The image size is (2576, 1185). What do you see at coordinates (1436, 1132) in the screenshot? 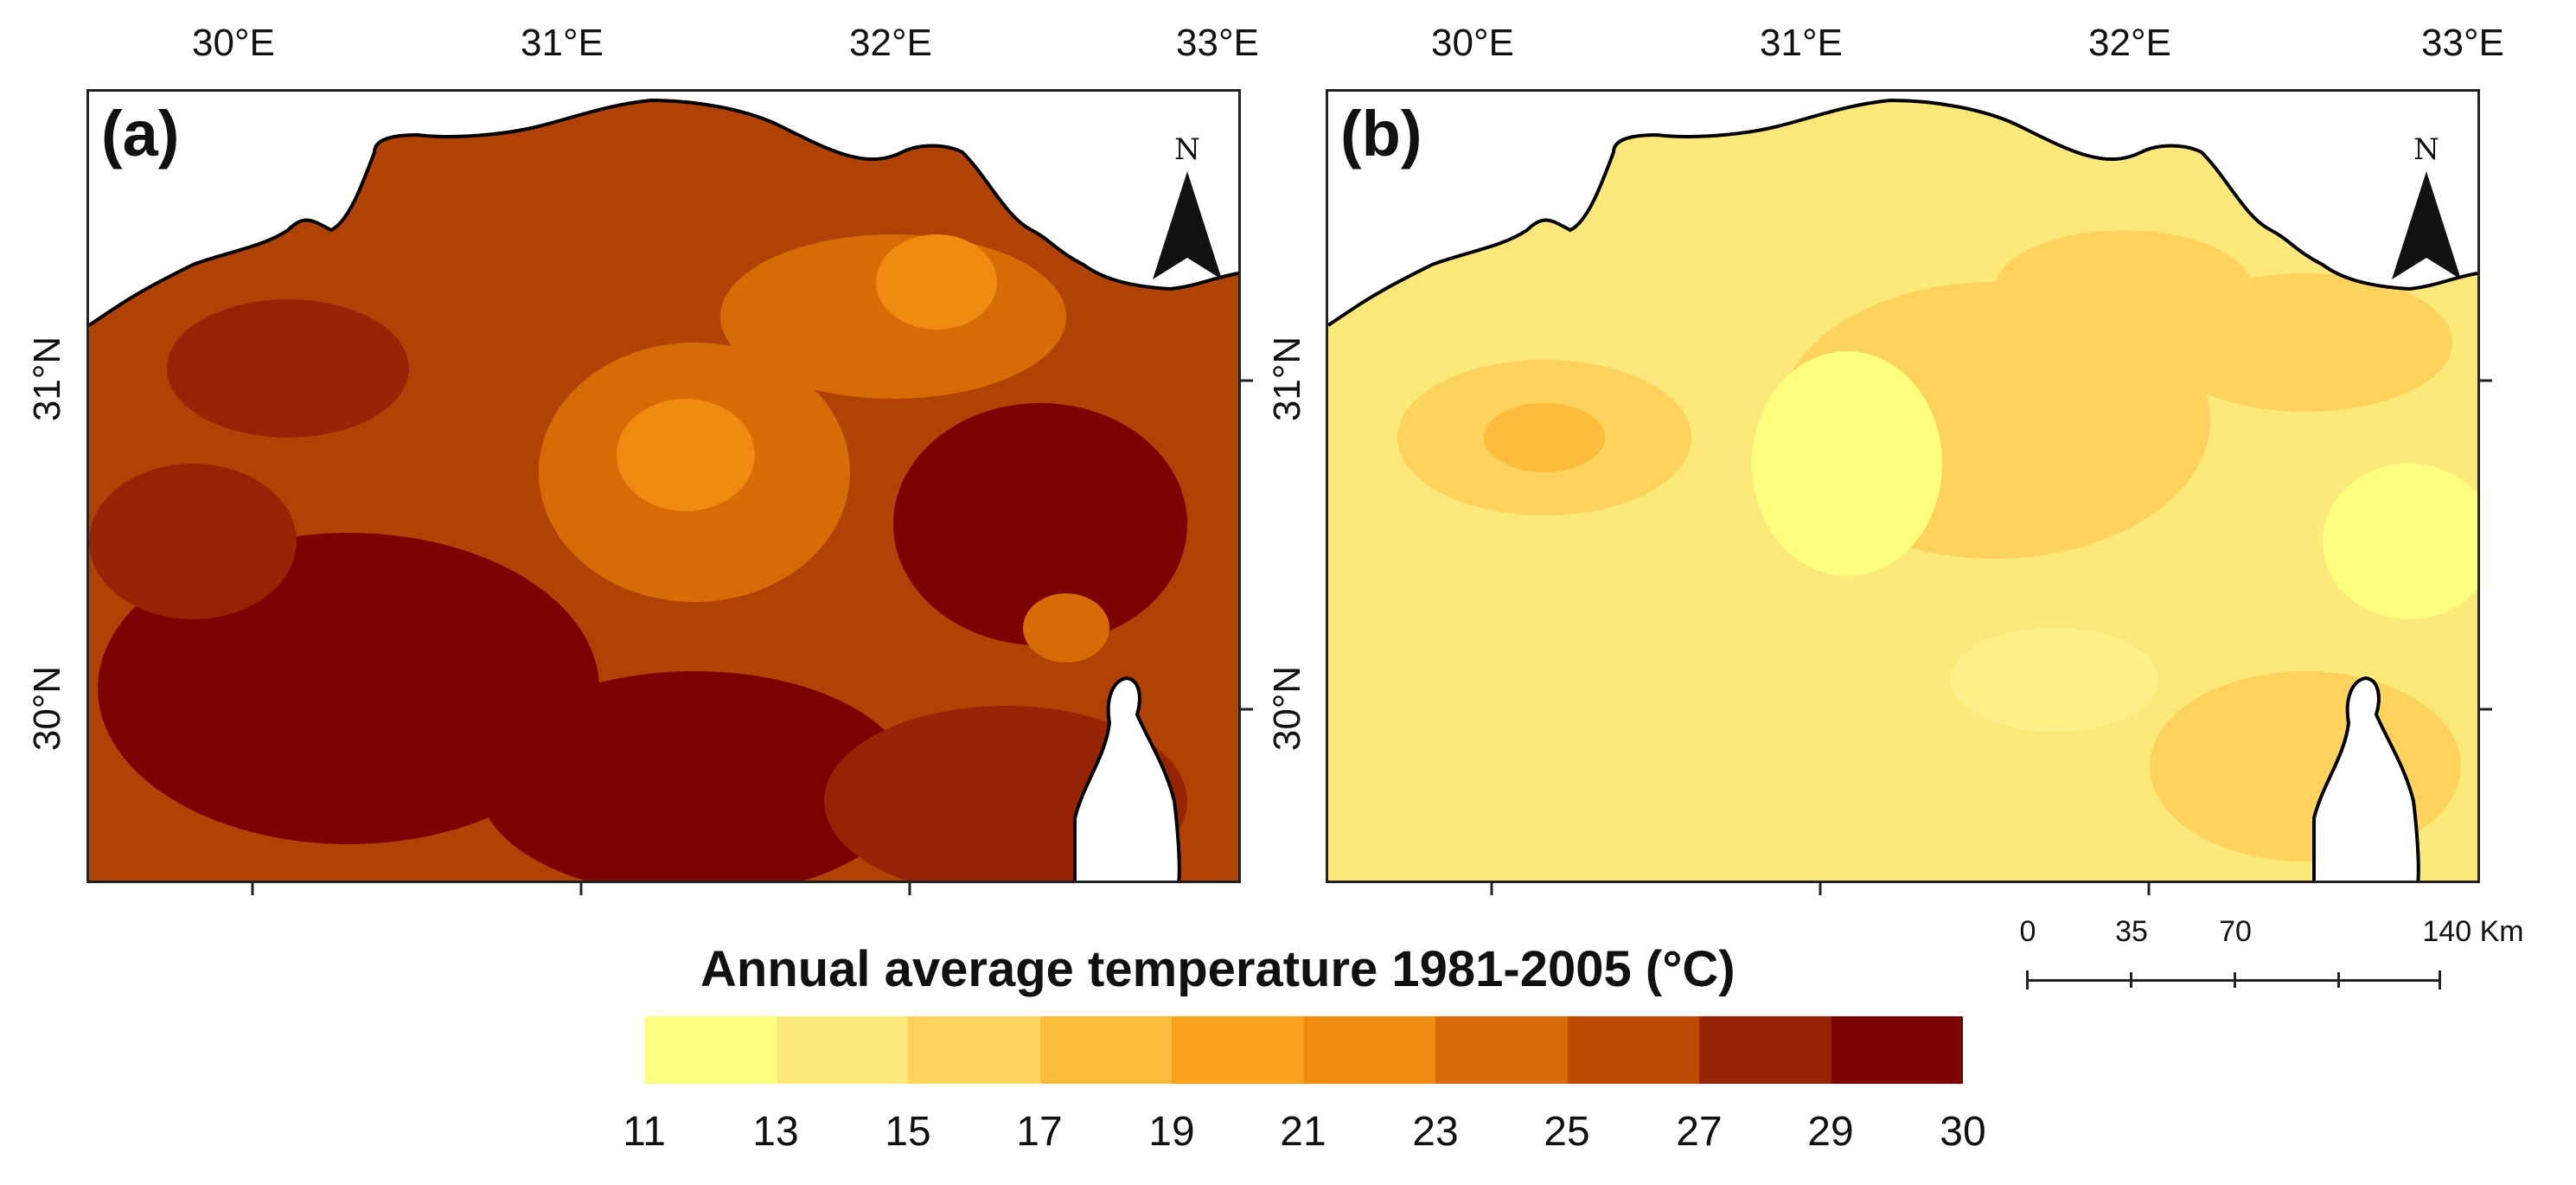
I see `legend-tick-23: 23` at bounding box center [1436, 1132].